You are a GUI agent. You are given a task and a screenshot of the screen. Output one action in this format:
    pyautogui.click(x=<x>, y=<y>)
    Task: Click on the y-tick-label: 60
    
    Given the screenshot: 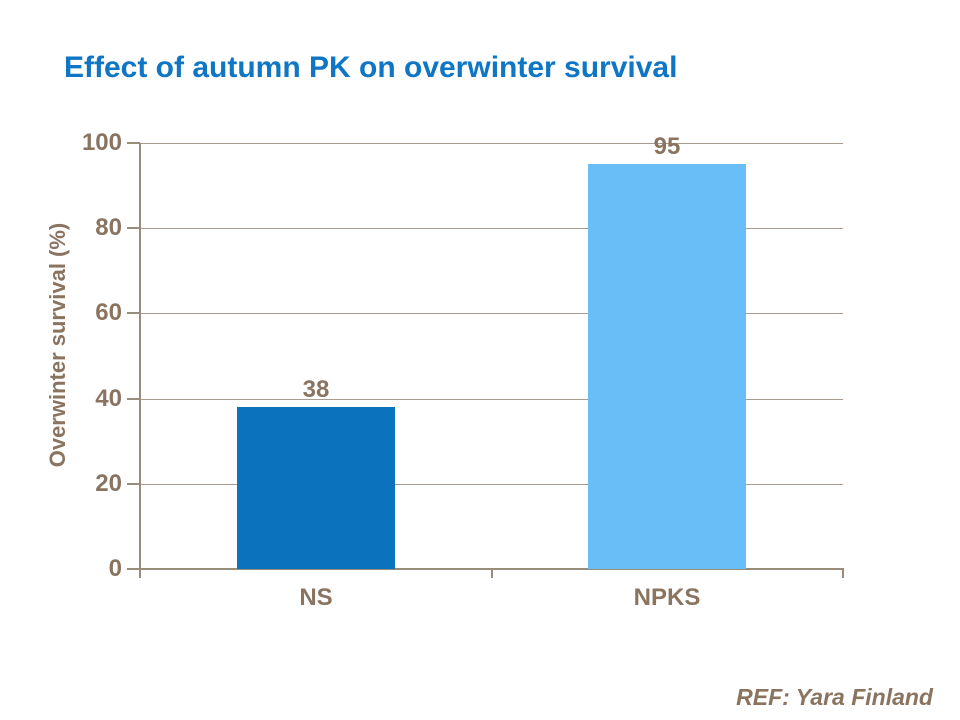 What is the action you would take?
    pyautogui.click(x=108, y=312)
    